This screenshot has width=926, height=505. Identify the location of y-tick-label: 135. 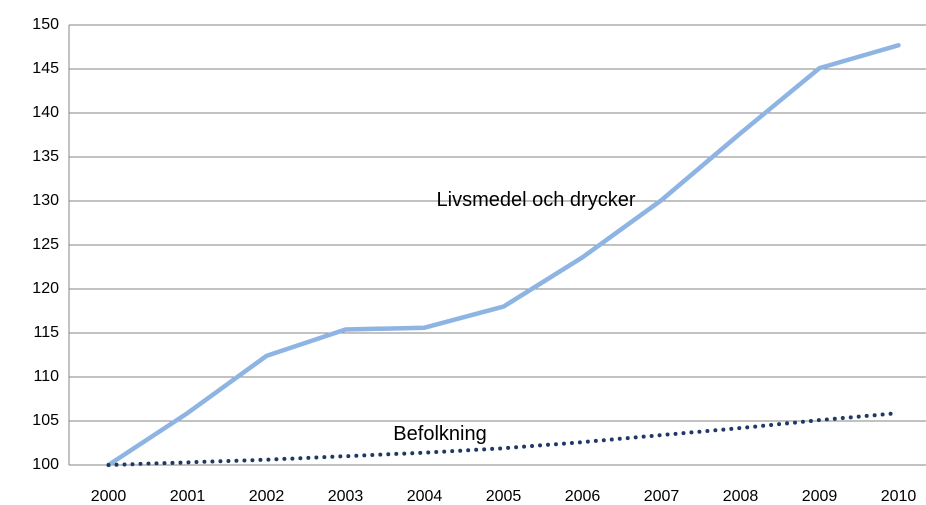
(45, 156).